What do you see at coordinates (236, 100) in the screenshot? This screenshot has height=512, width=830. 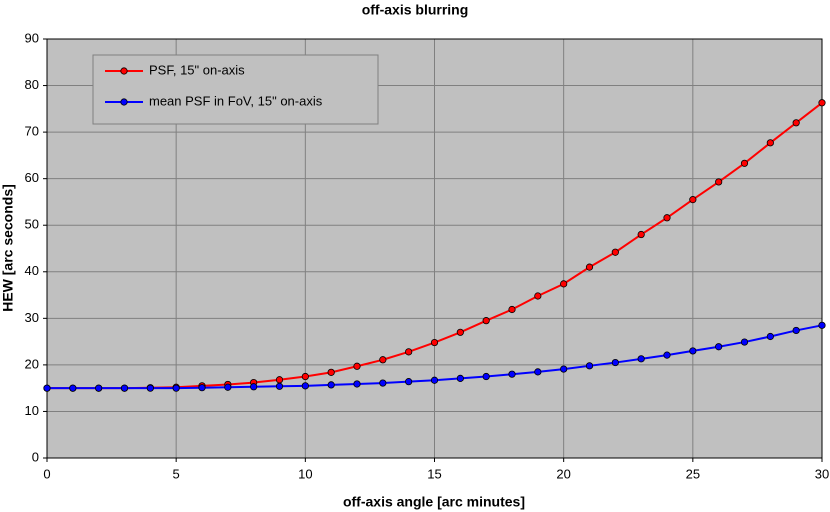 I see `legend-label: mean PSF in FoV, 15" on-axis` at bounding box center [236, 100].